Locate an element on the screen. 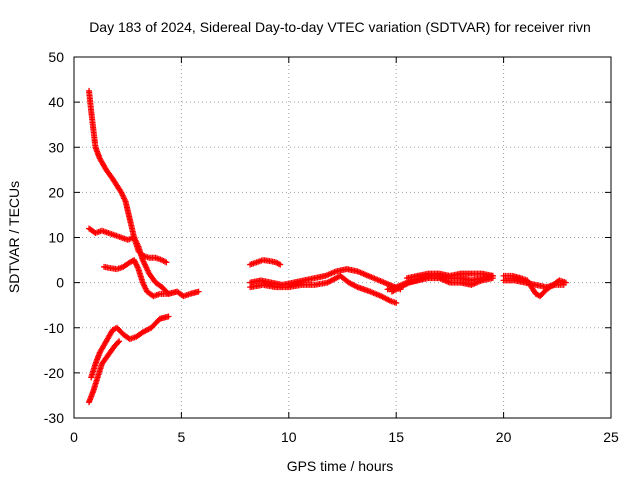 This screenshot has height=480, width=640. y-tick-label: 0 is located at coordinates (60, 283).